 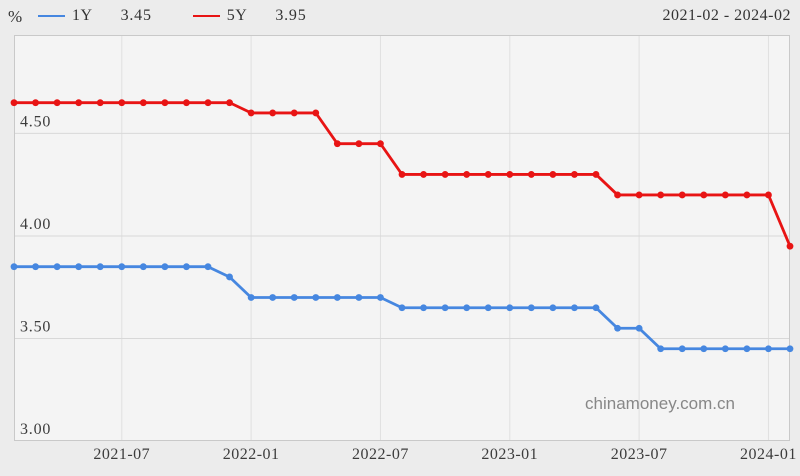 I want to click on x-tick-label: 2021-07, so click(x=122, y=454).